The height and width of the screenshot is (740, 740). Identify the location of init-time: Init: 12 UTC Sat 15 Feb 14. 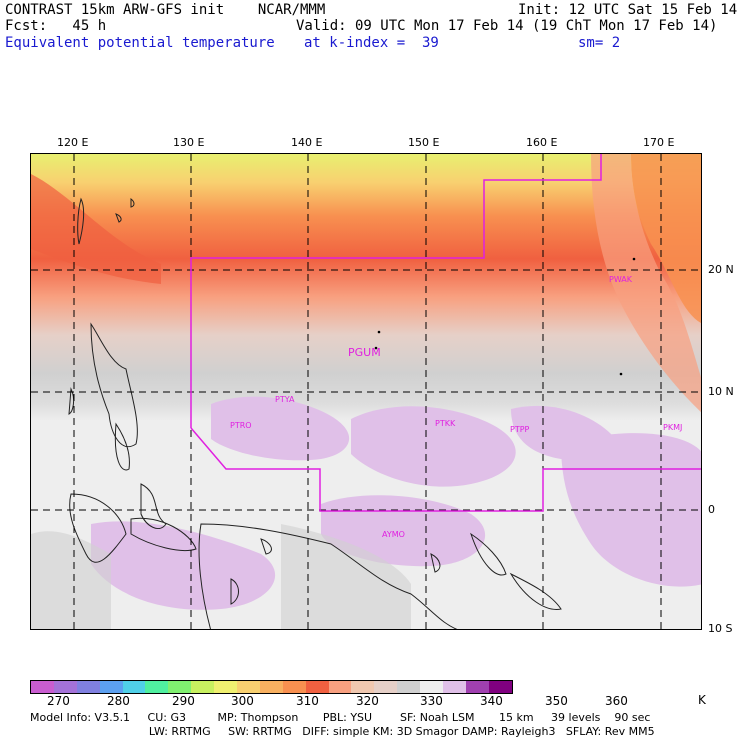
(628, 10).